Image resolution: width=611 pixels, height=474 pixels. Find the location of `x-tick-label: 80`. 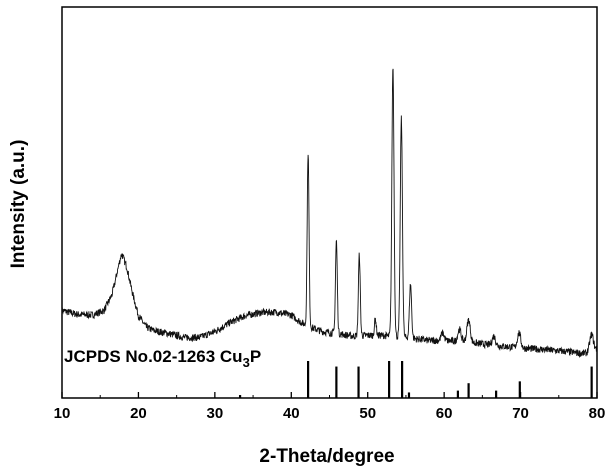

x-tick-label: 80 is located at coordinates (597, 413).